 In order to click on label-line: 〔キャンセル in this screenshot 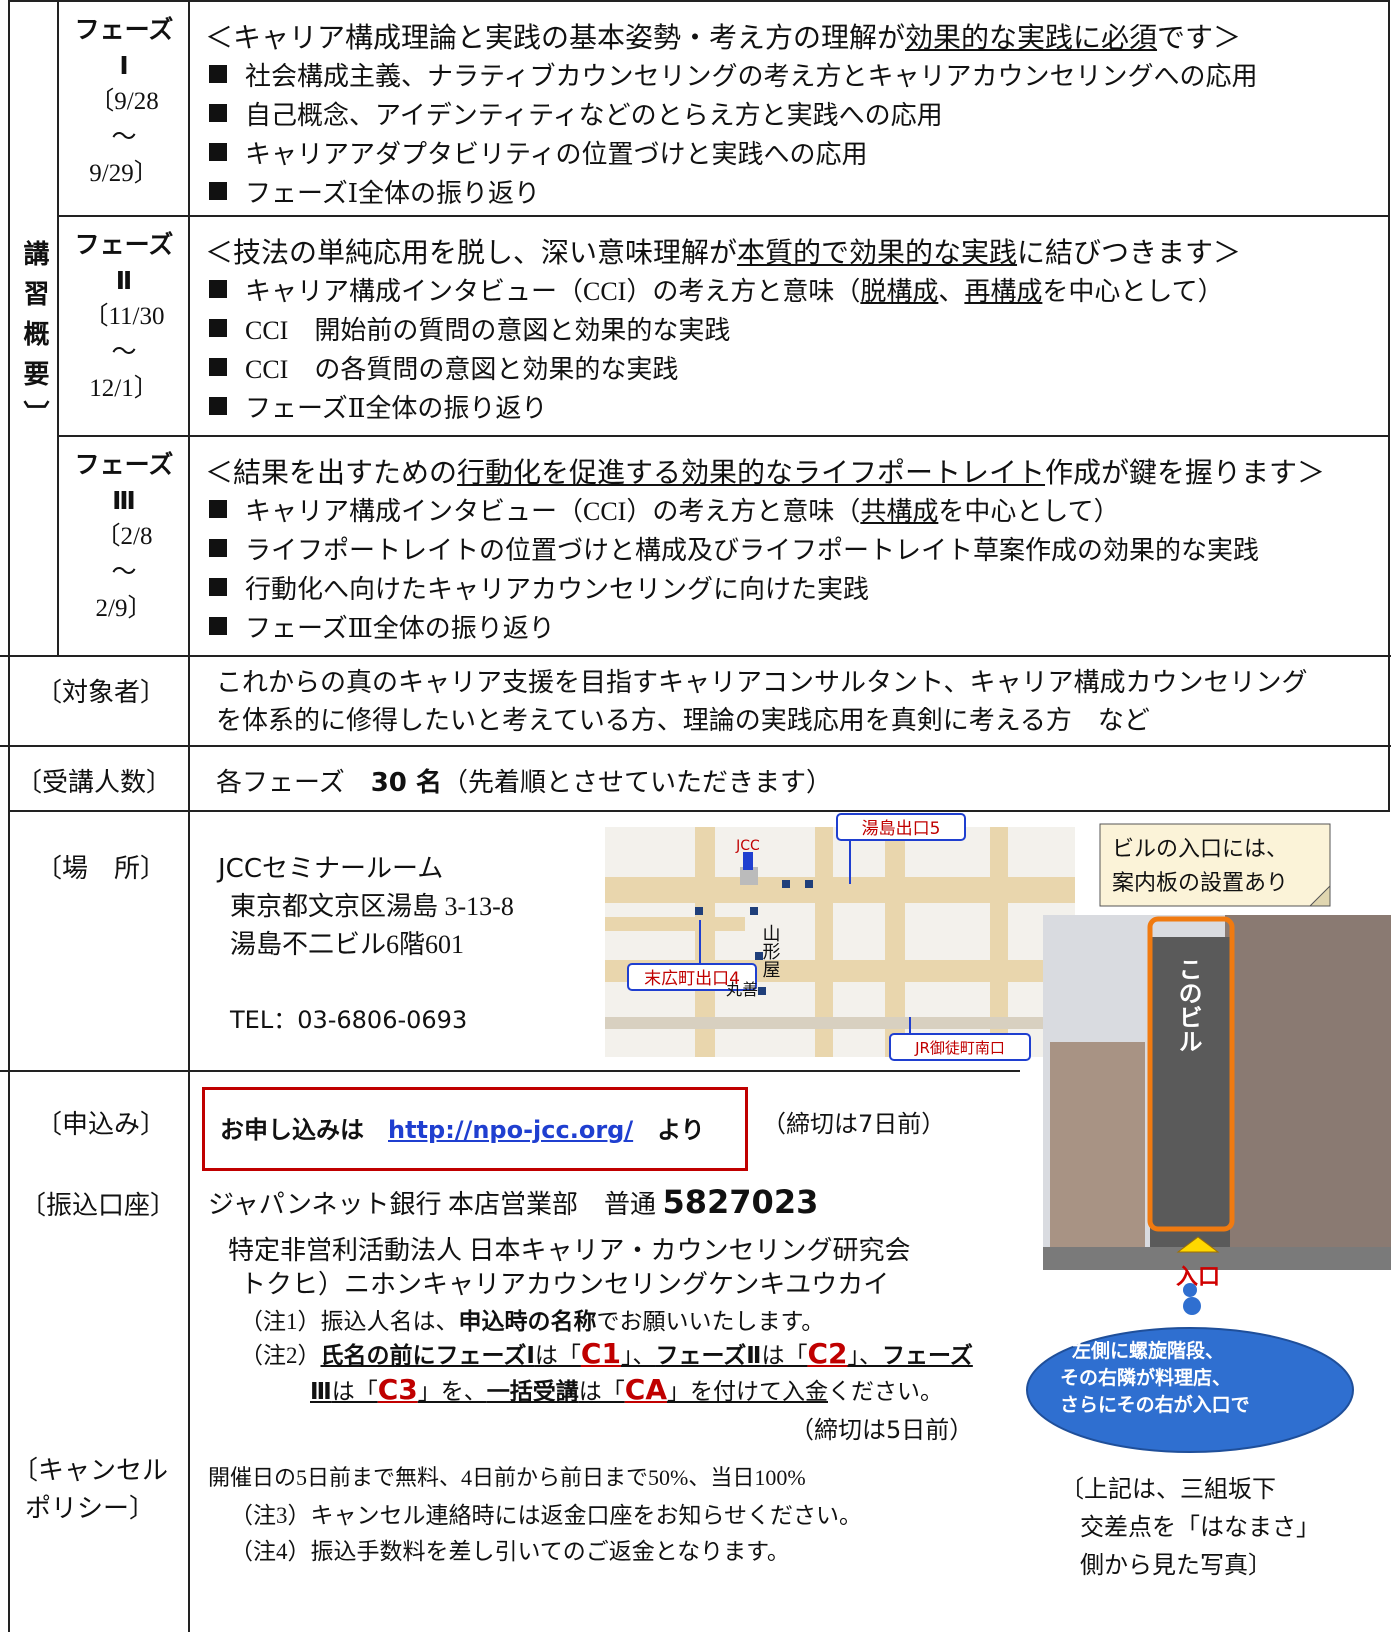, I will do `click(90, 1471)`.